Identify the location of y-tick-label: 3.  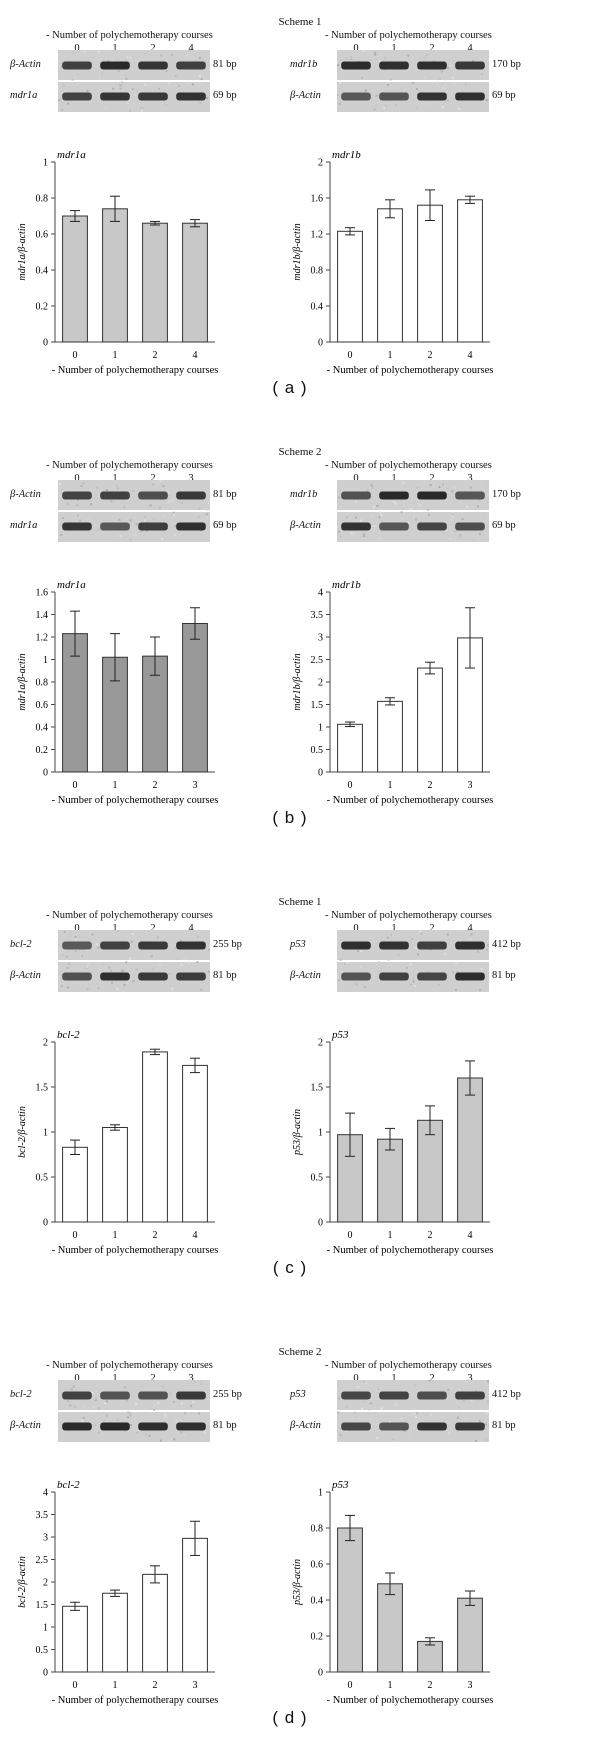
(45, 1538).